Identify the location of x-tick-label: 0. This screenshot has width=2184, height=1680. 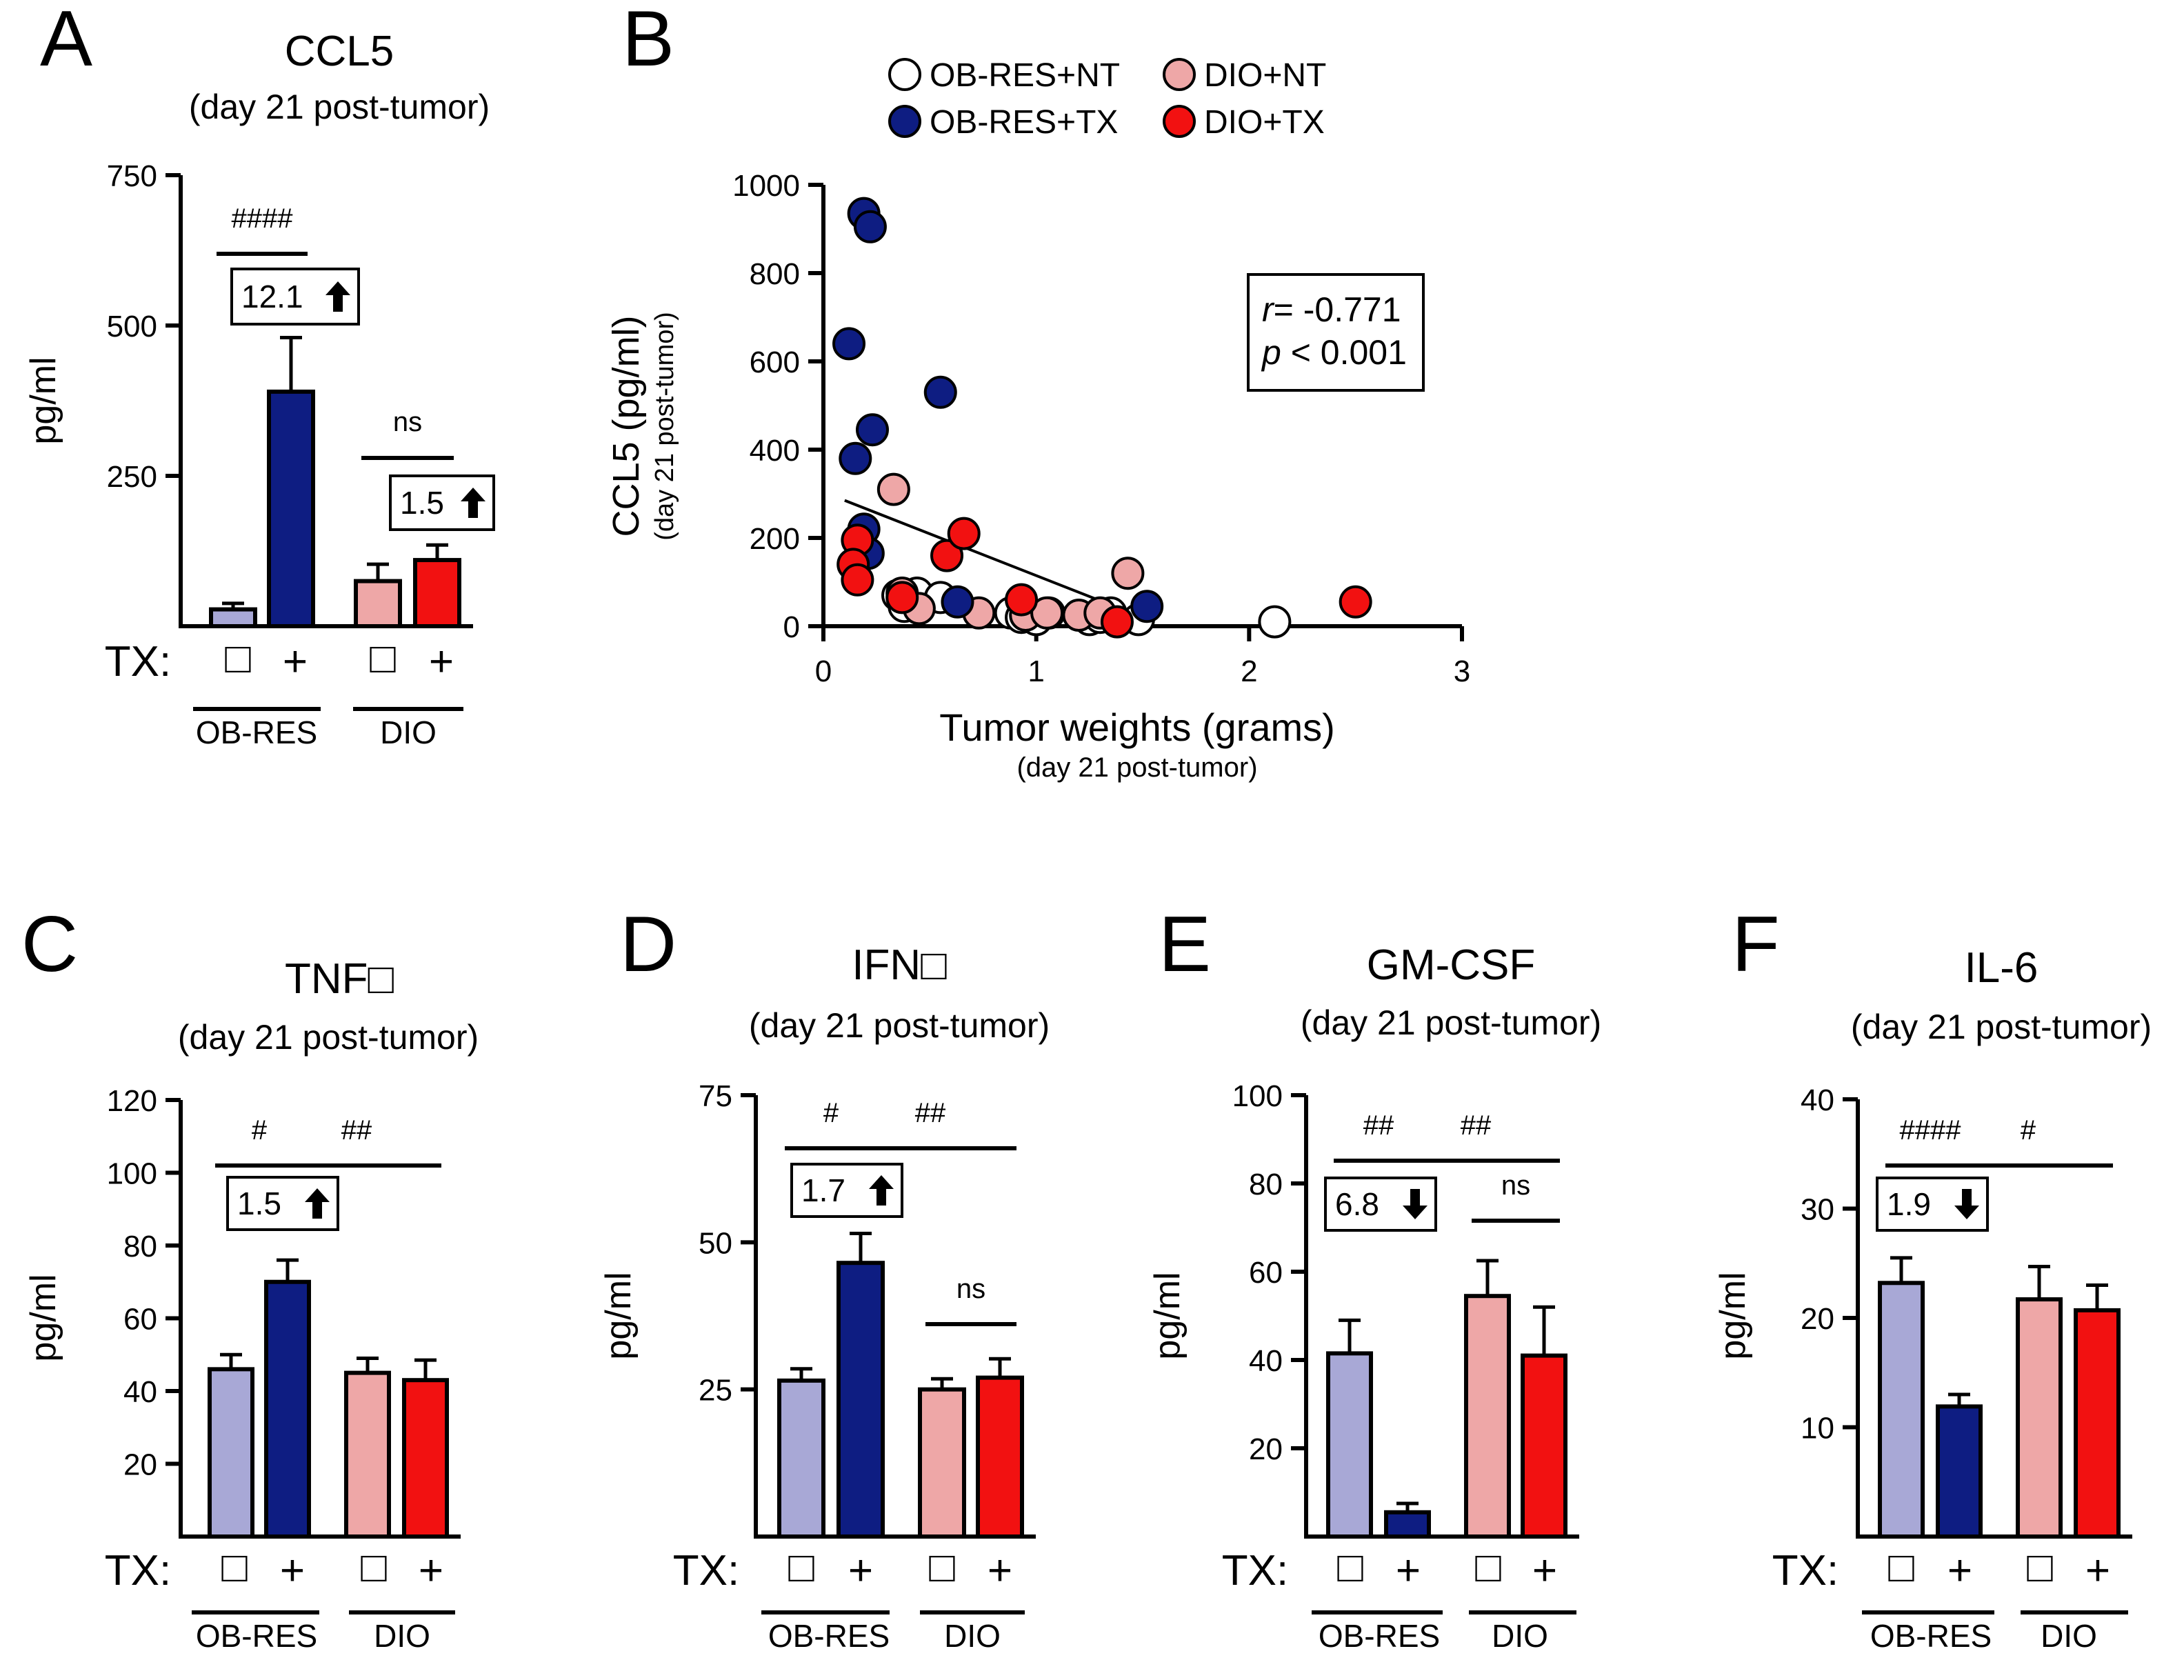
(823, 671).